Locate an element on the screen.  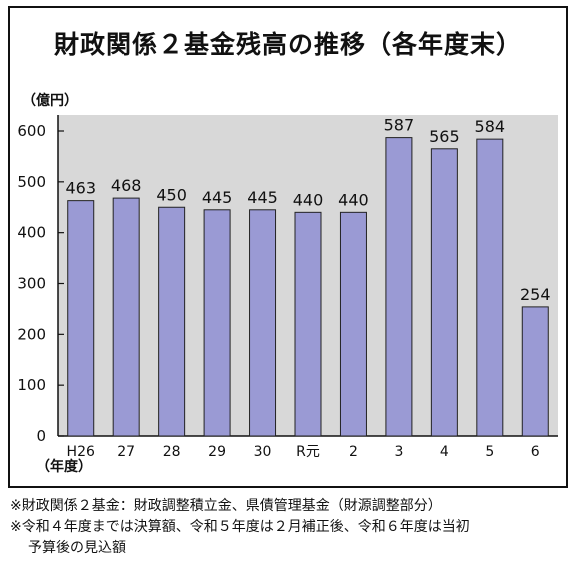
x-tick-label: 3 is located at coordinates (398, 452).